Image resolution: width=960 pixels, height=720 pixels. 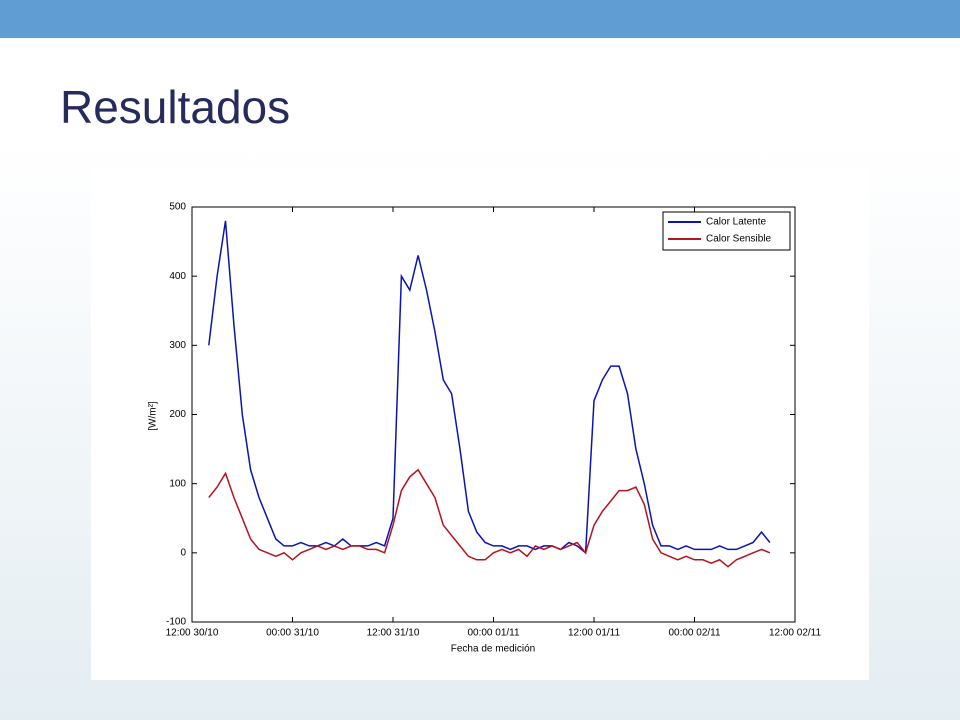 I want to click on y-tick-label: 400, so click(x=177, y=276).